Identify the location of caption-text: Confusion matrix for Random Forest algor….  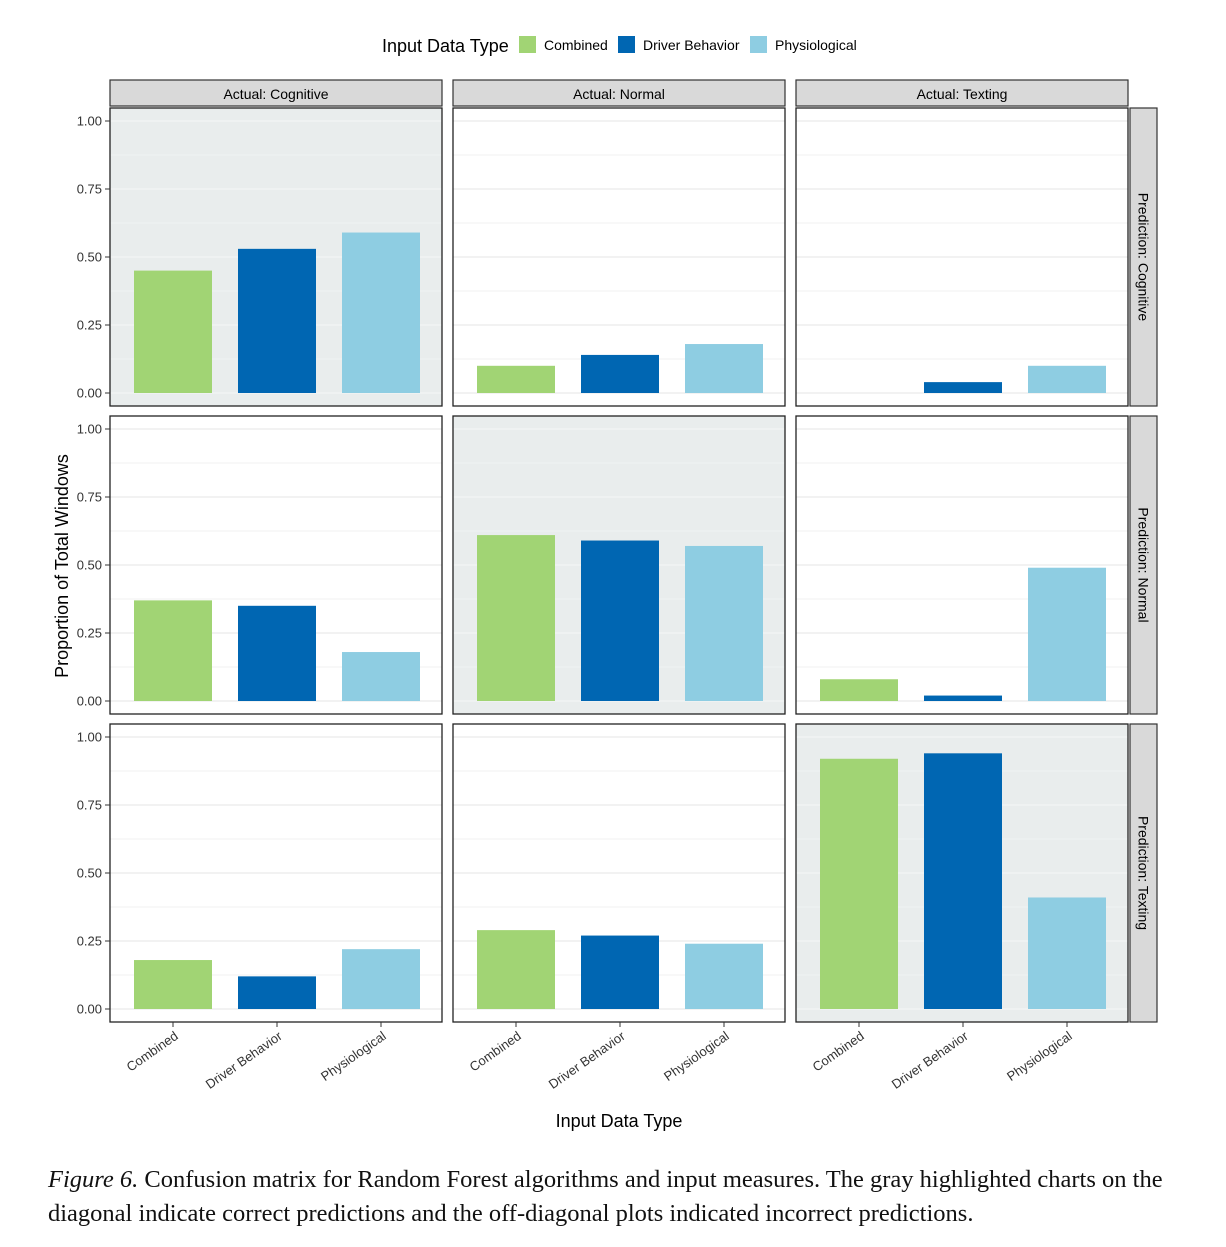
(605, 1196).